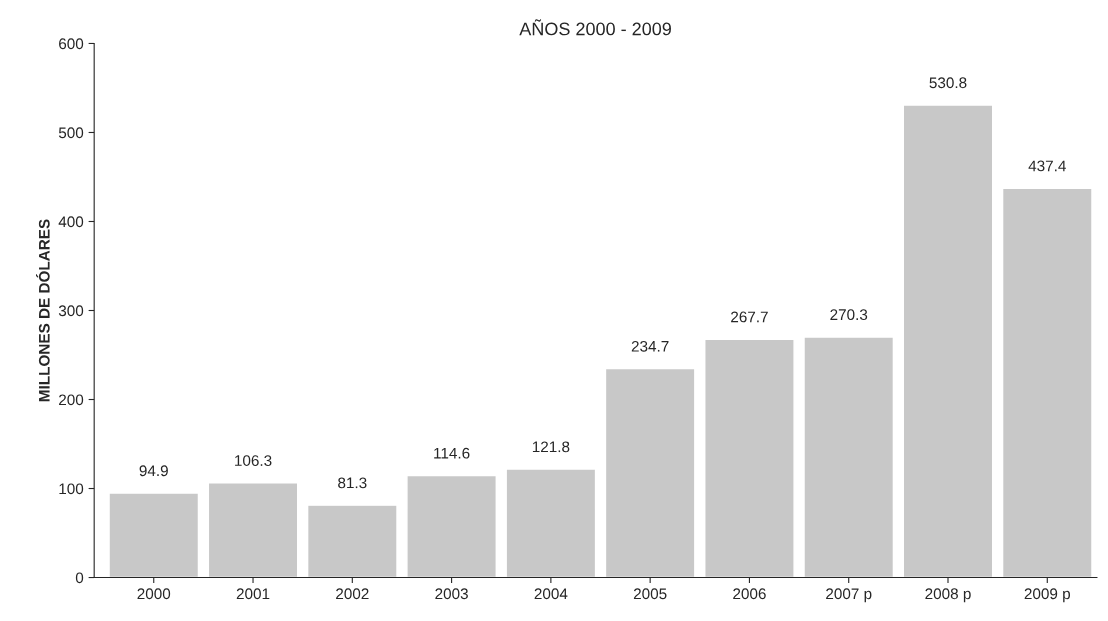 This screenshot has width=1108, height=621. Describe the element at coordinates (43, 310) in the screenshot. I see `y-axis-title: MILLONES DE DÓLARES` at that location.